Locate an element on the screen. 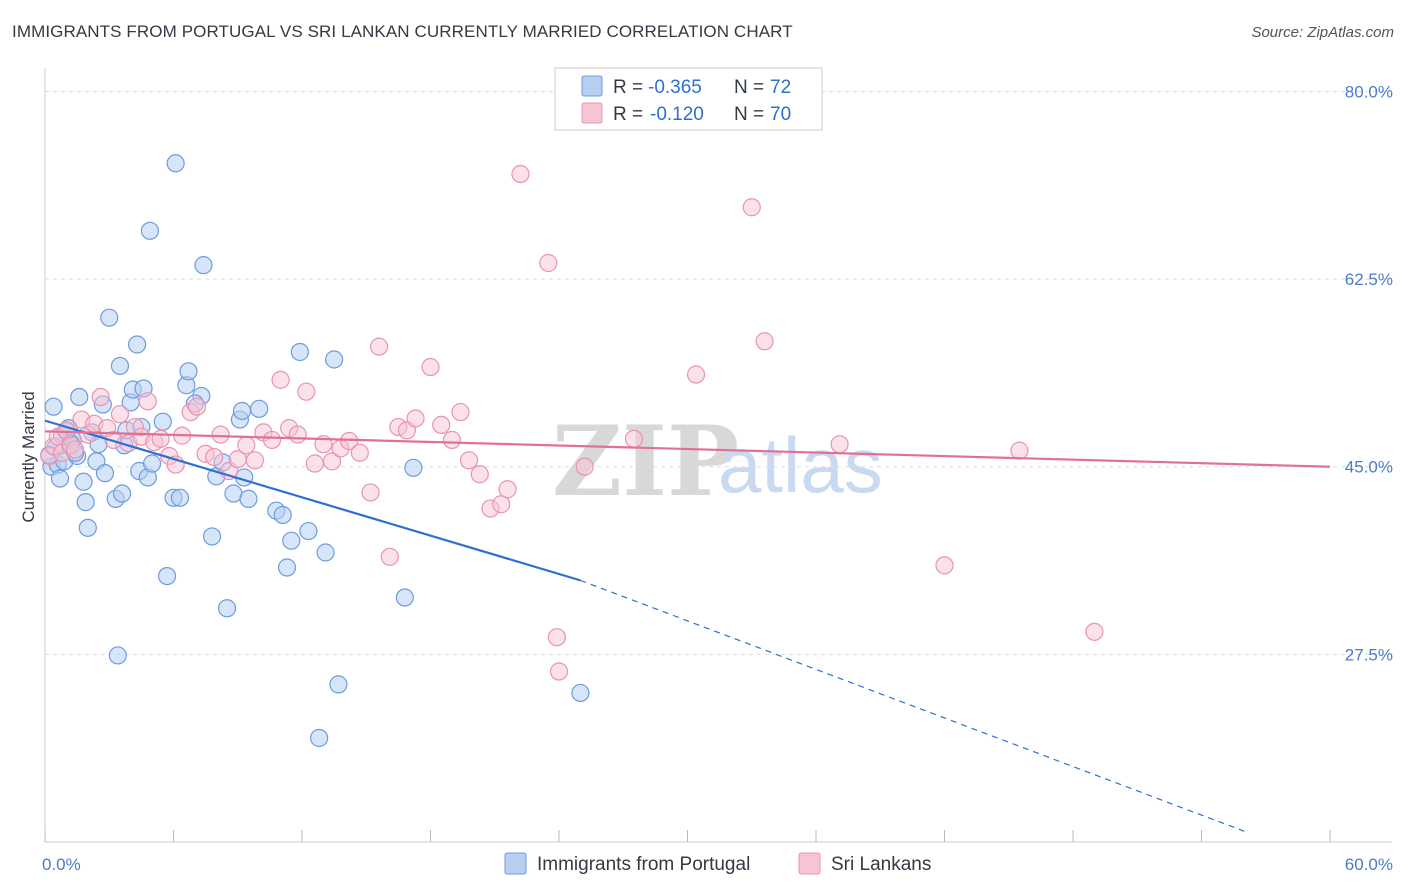 Image resolution: width=1406 pixels, height=892 pixels. legend-n-value-0: 72 is located at coordinates (780, 87).